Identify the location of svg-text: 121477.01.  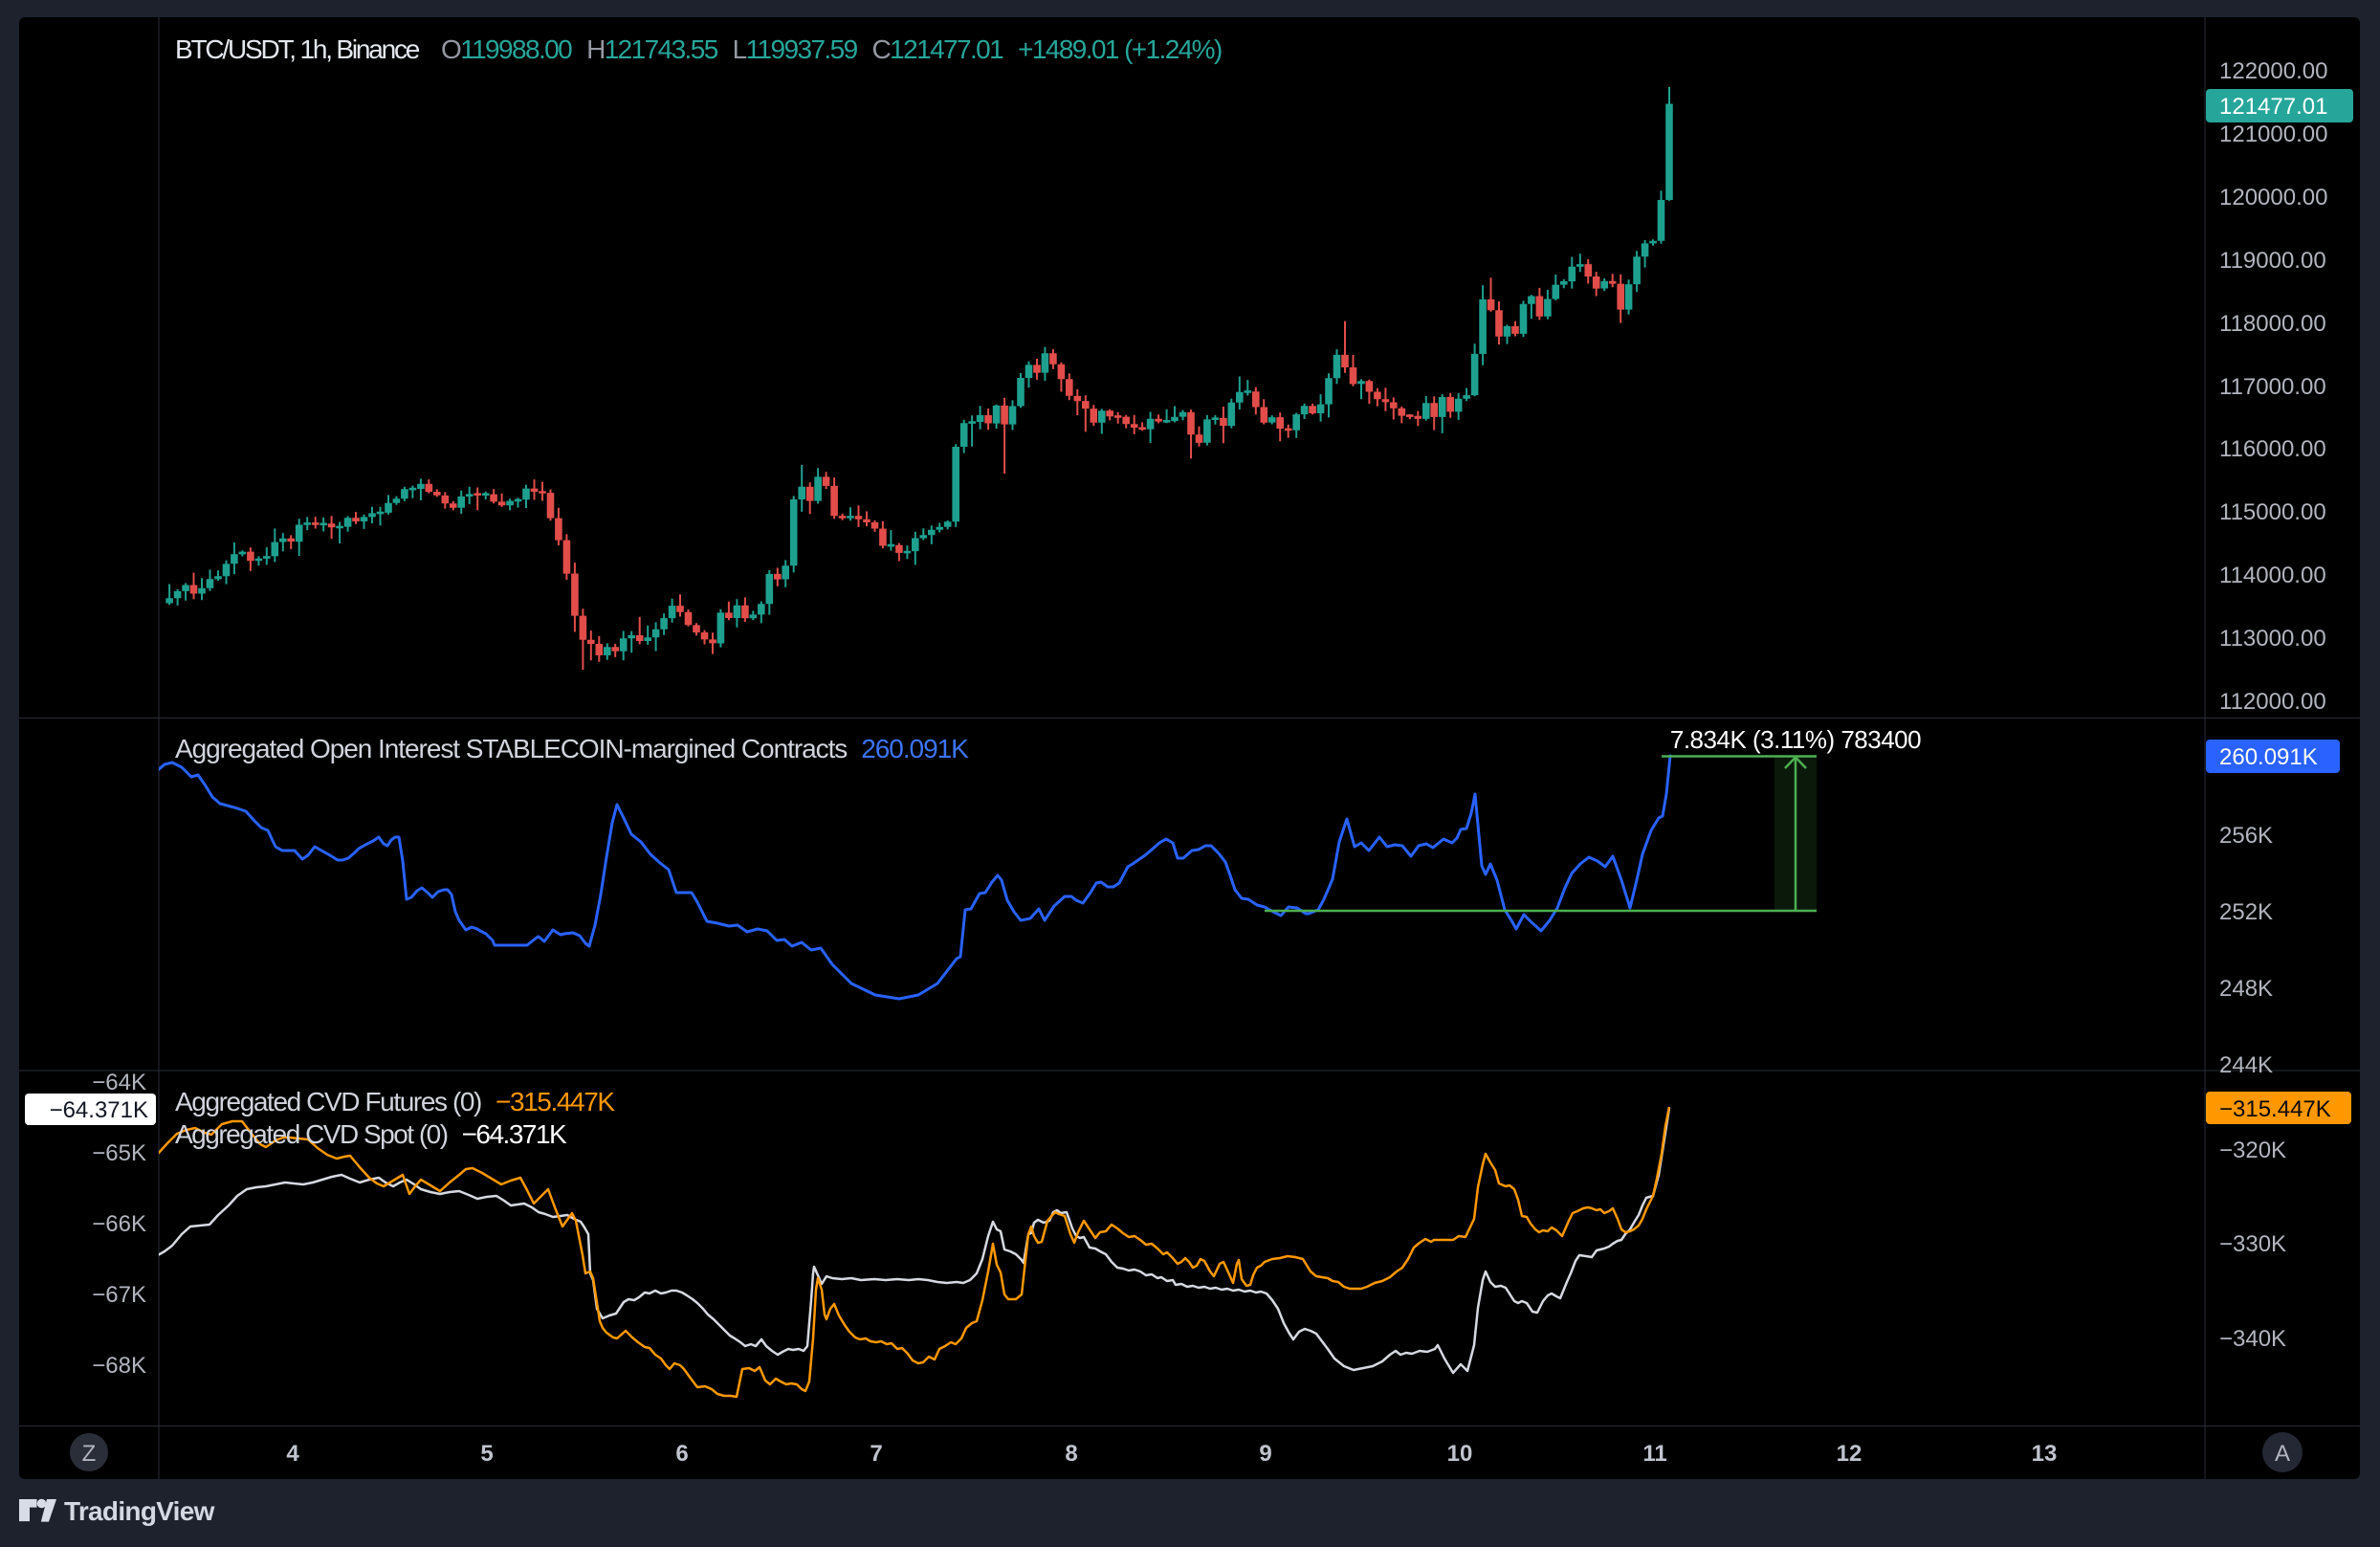
(2273, 107).